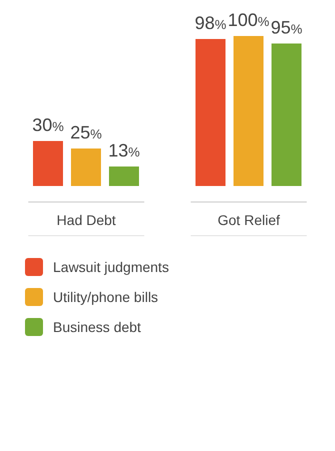 The height and width of the screenshot is (451, 335). What do you see at coordinates (48, 125) in the screenshot?
I see `data-label: 30%` at bounding box center [48, 125].